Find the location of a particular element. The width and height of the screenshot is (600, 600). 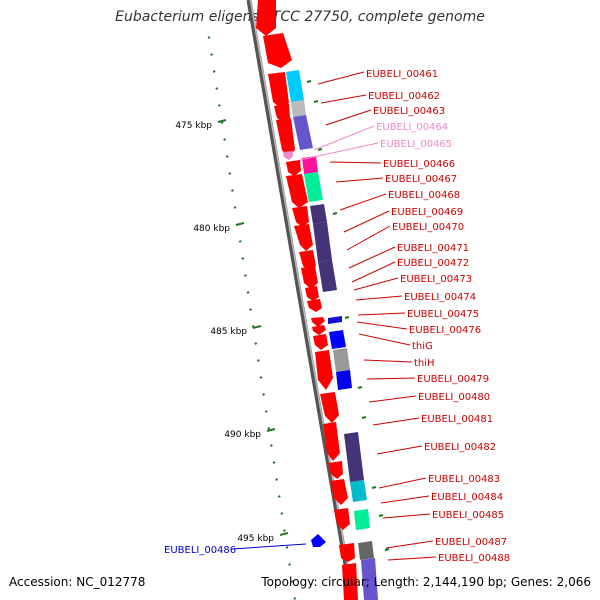

gene-label: EUBELI_00481 is located at coordinates (457, 419).